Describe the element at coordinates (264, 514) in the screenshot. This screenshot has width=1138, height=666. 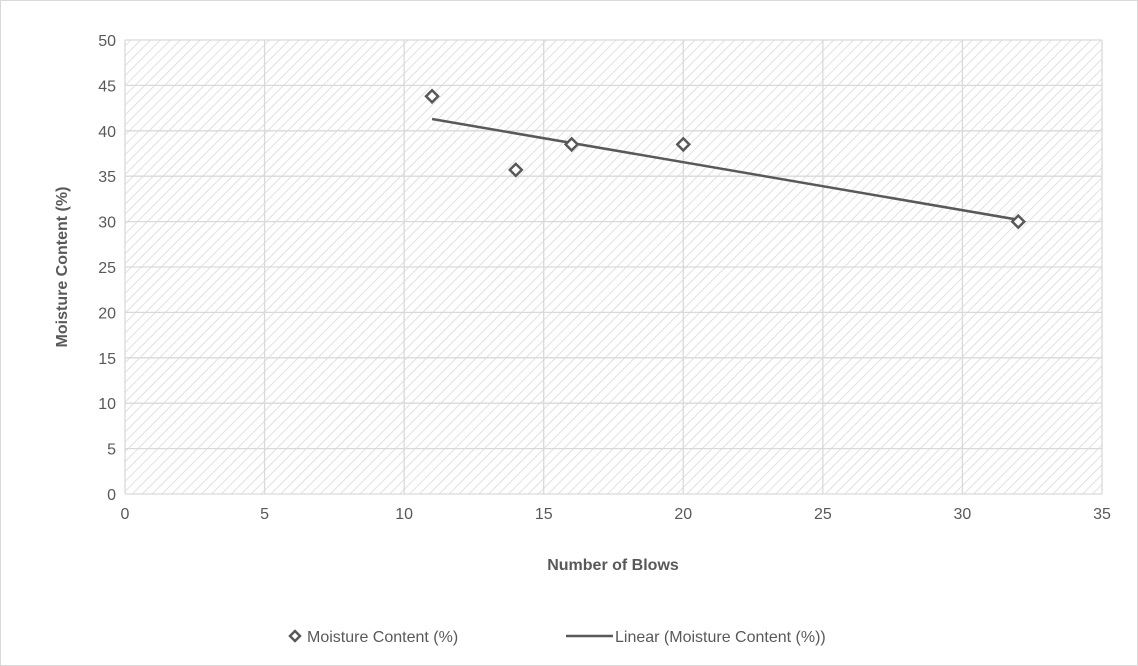
I see `x-tick-label: 5` at that location.